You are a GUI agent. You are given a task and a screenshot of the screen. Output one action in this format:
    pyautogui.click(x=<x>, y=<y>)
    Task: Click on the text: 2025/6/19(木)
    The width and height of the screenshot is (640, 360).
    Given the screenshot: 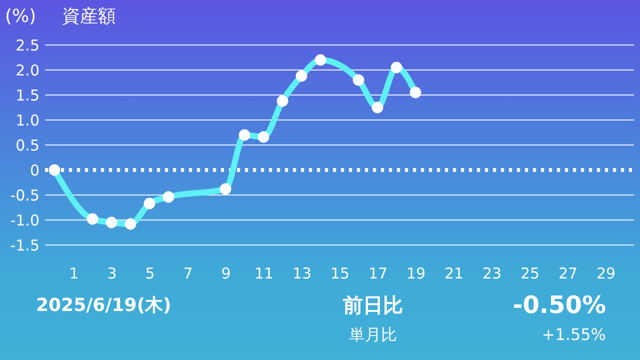 What is the action you would take?
    pyautogui.click(x=104, y=305)
    